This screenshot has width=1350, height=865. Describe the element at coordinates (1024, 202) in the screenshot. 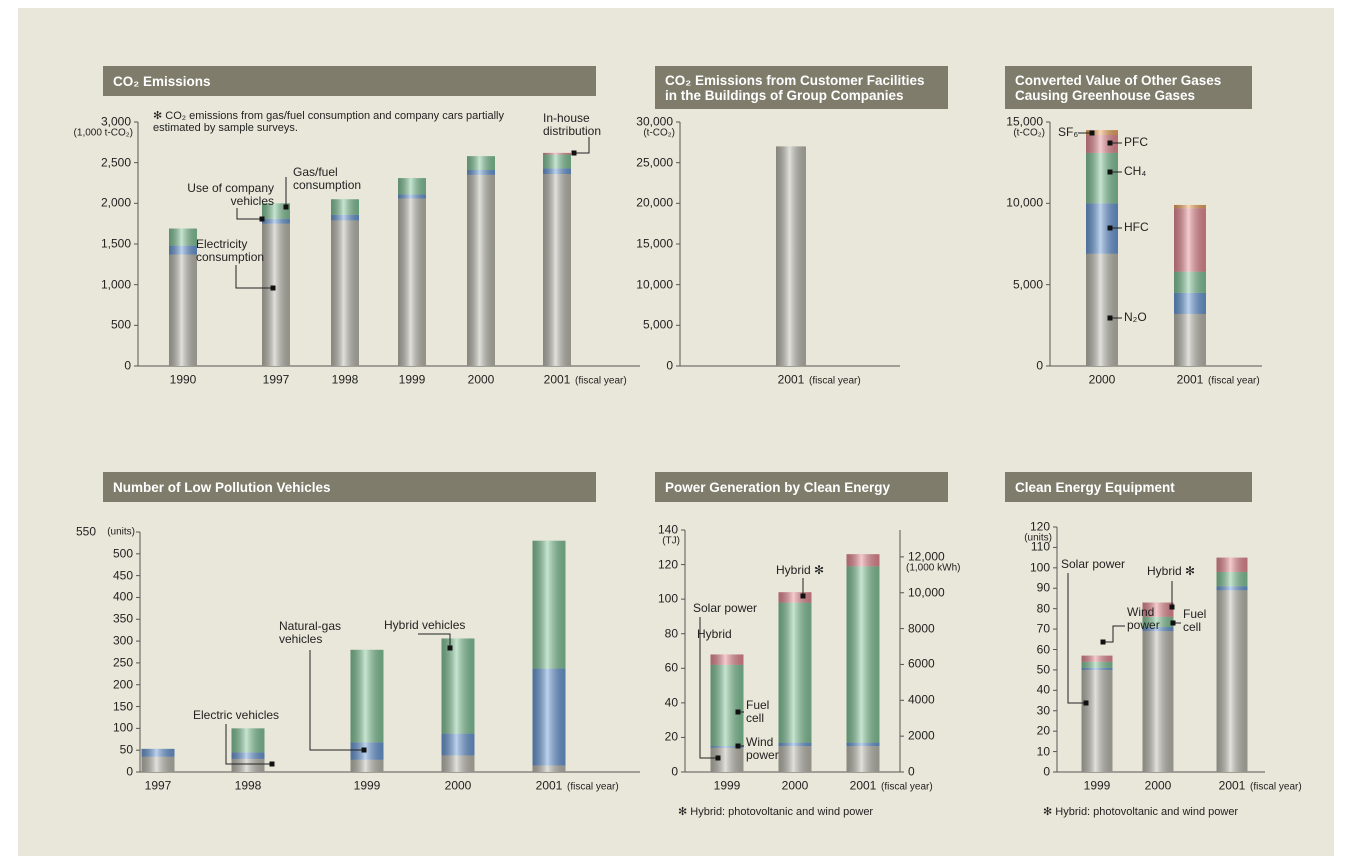

I see `y-tick-label: 10,000` at that location.